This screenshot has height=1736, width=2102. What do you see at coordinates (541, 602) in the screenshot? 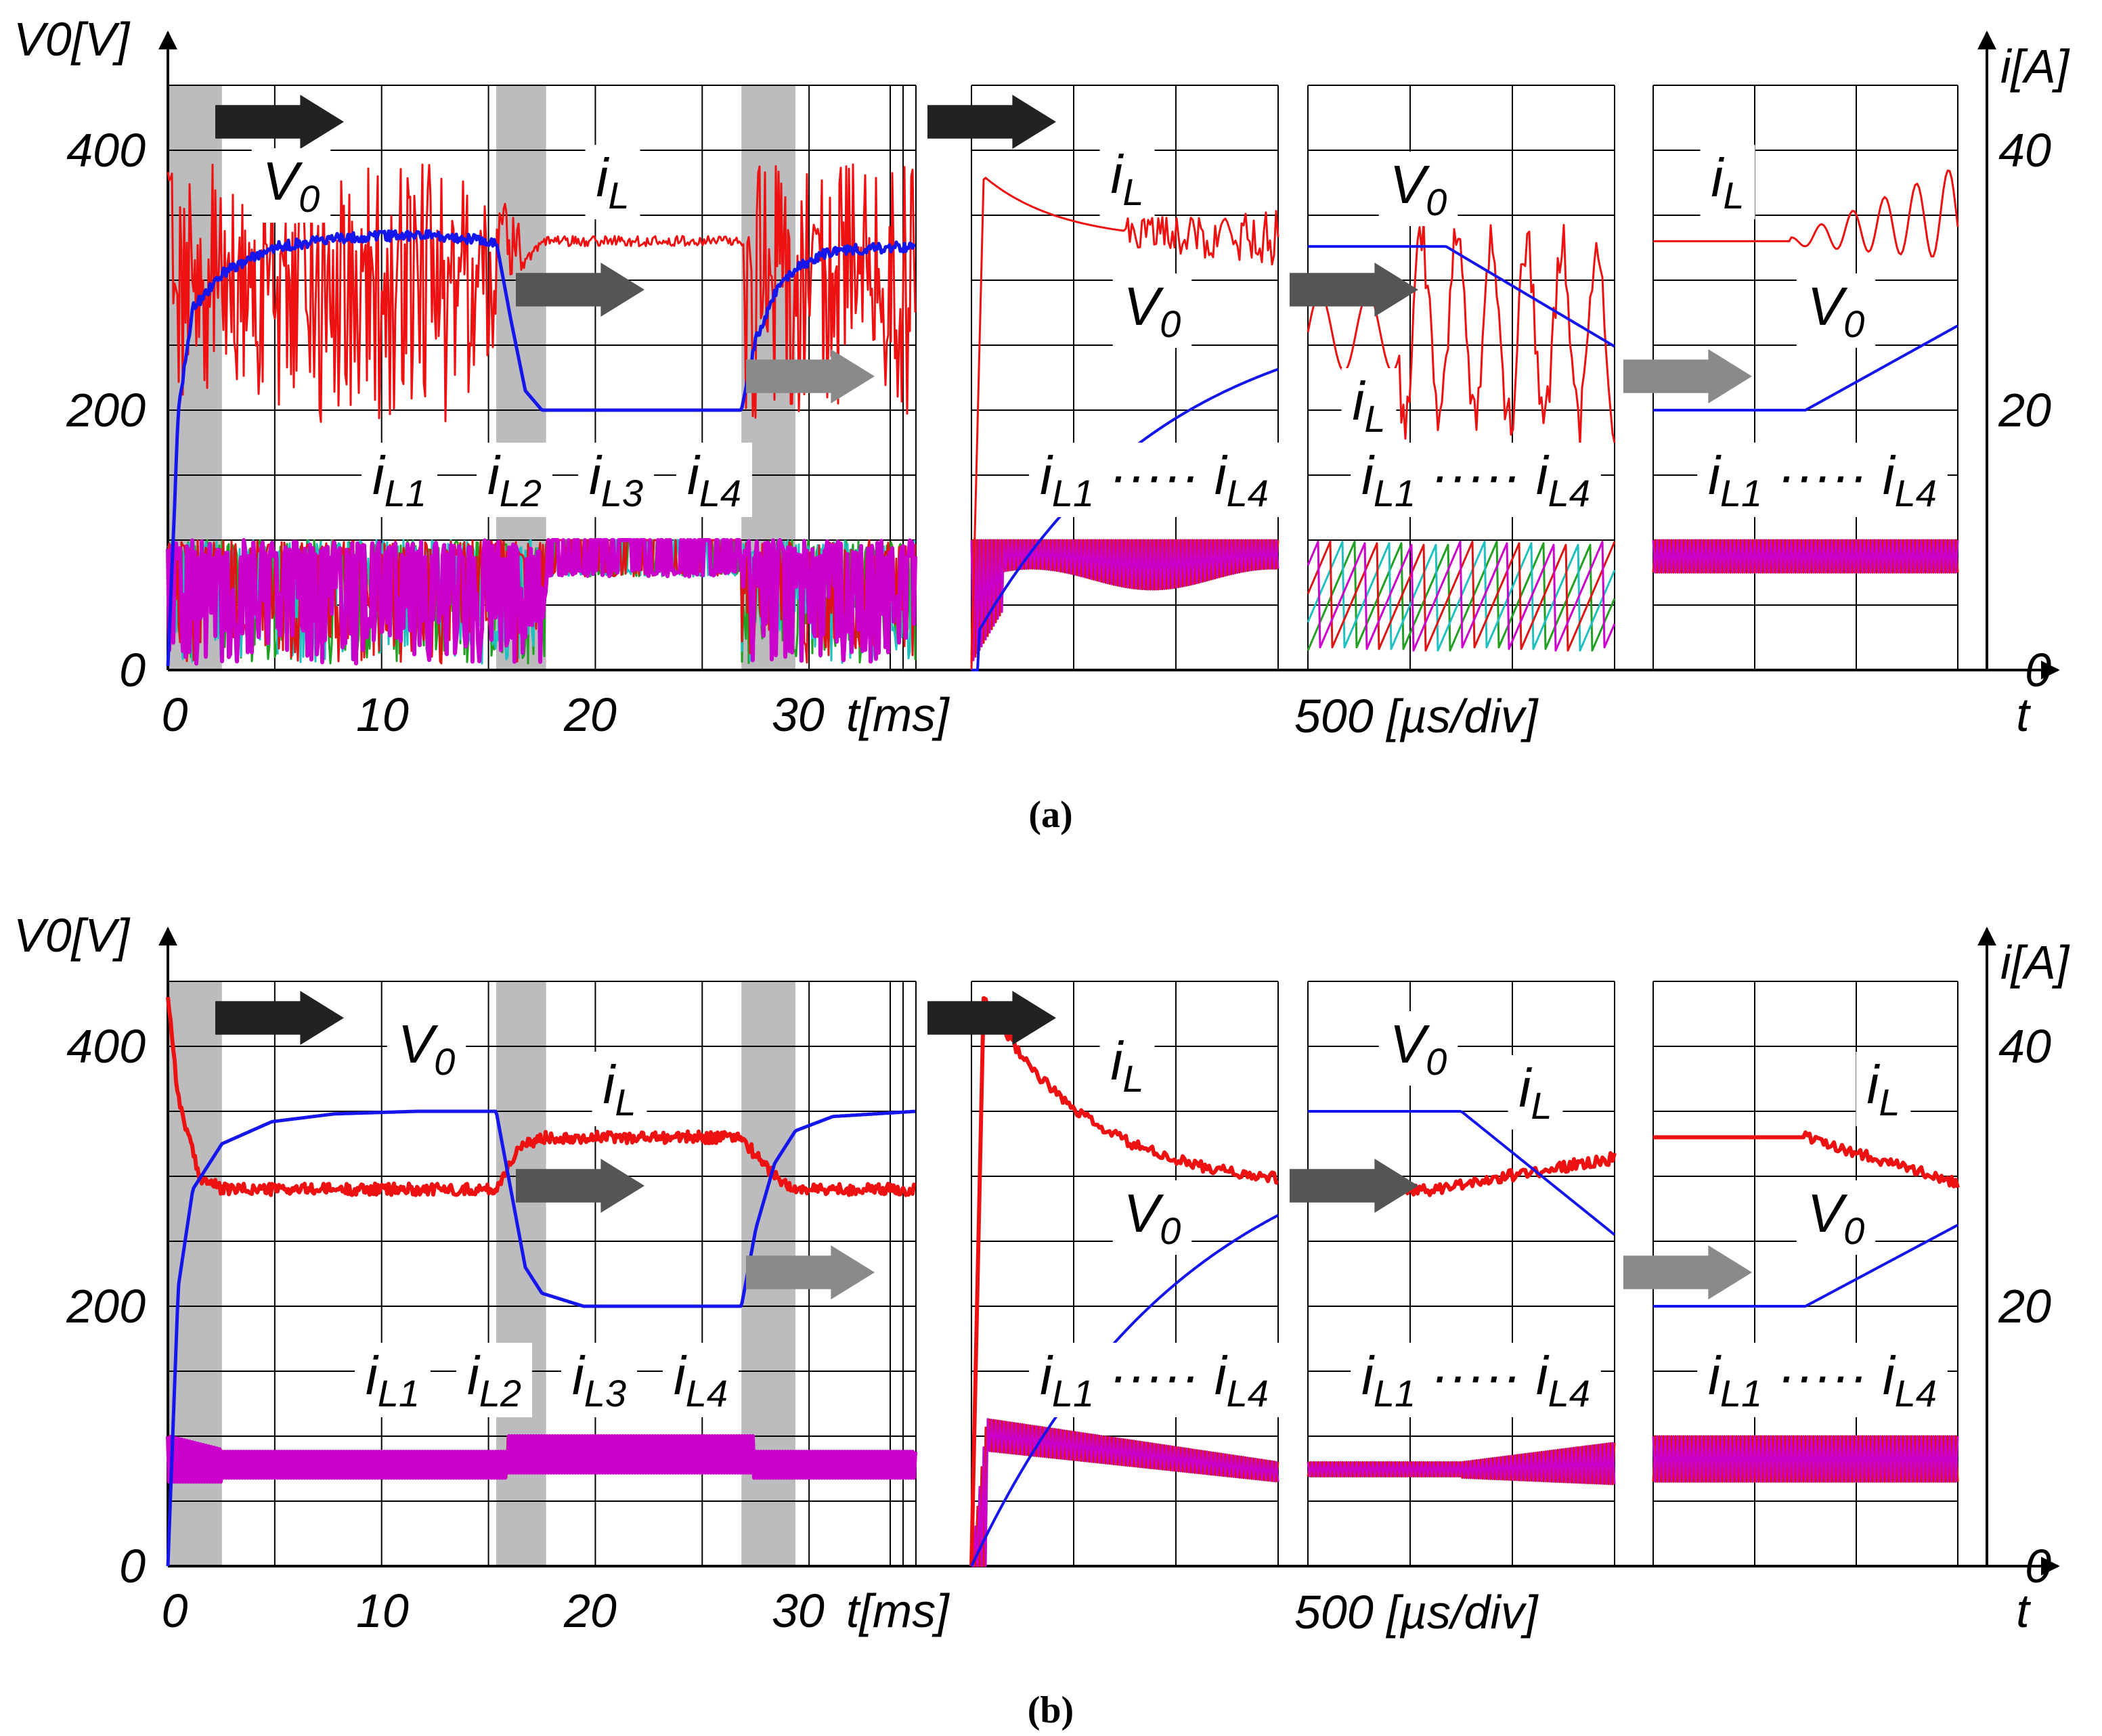
I see `phase-currents-main` at bounding box center [541, 602].